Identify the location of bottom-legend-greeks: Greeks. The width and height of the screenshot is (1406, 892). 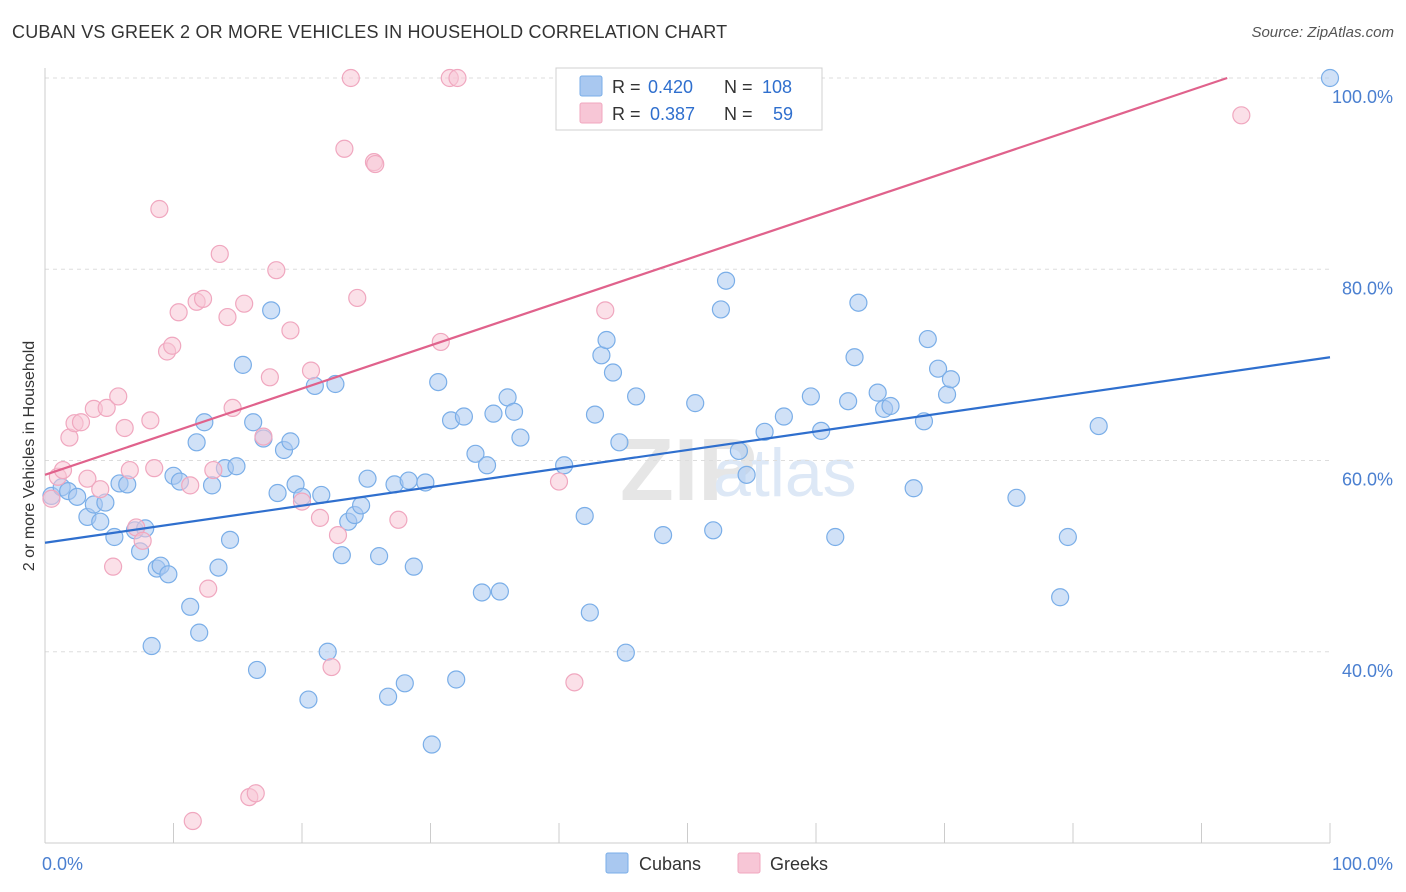
(799, 864).